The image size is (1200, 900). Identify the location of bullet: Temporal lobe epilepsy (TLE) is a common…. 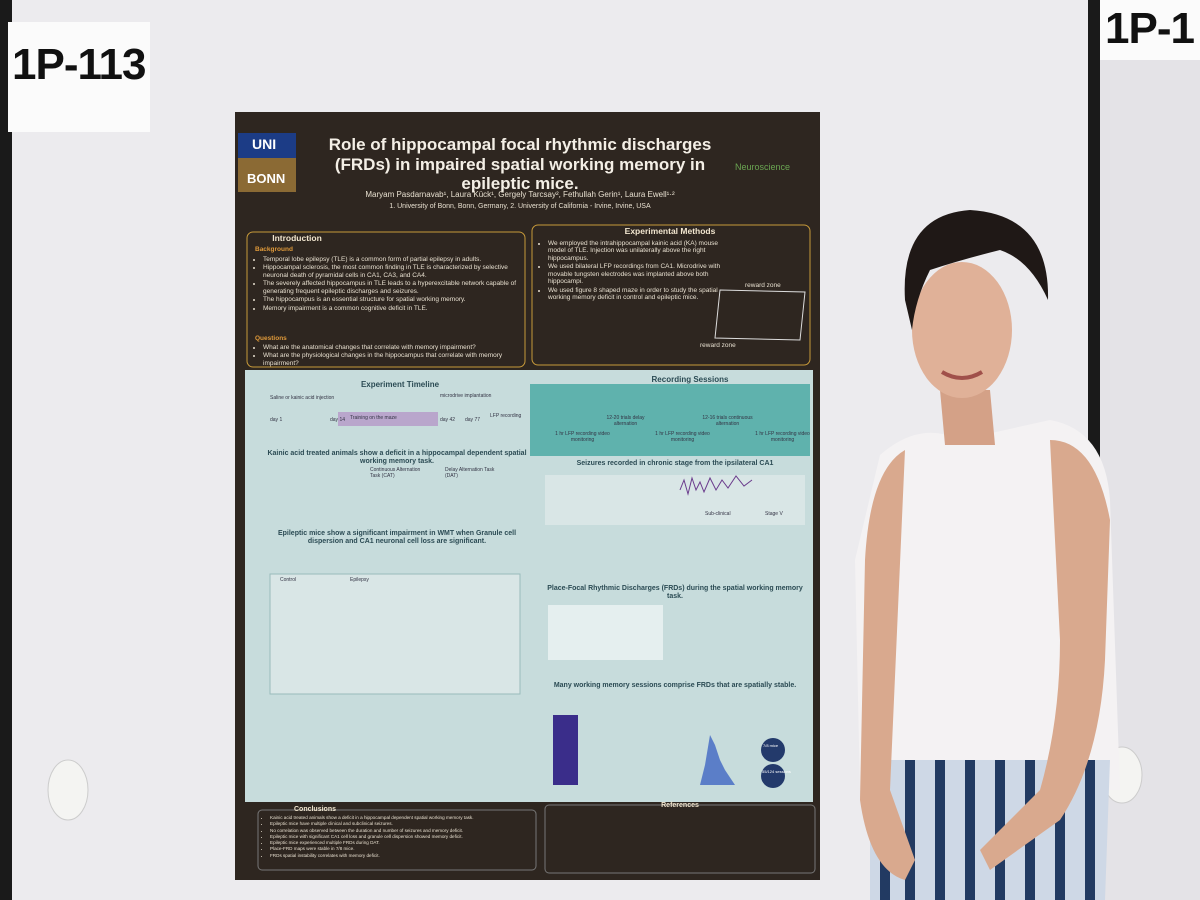
(394, 259).